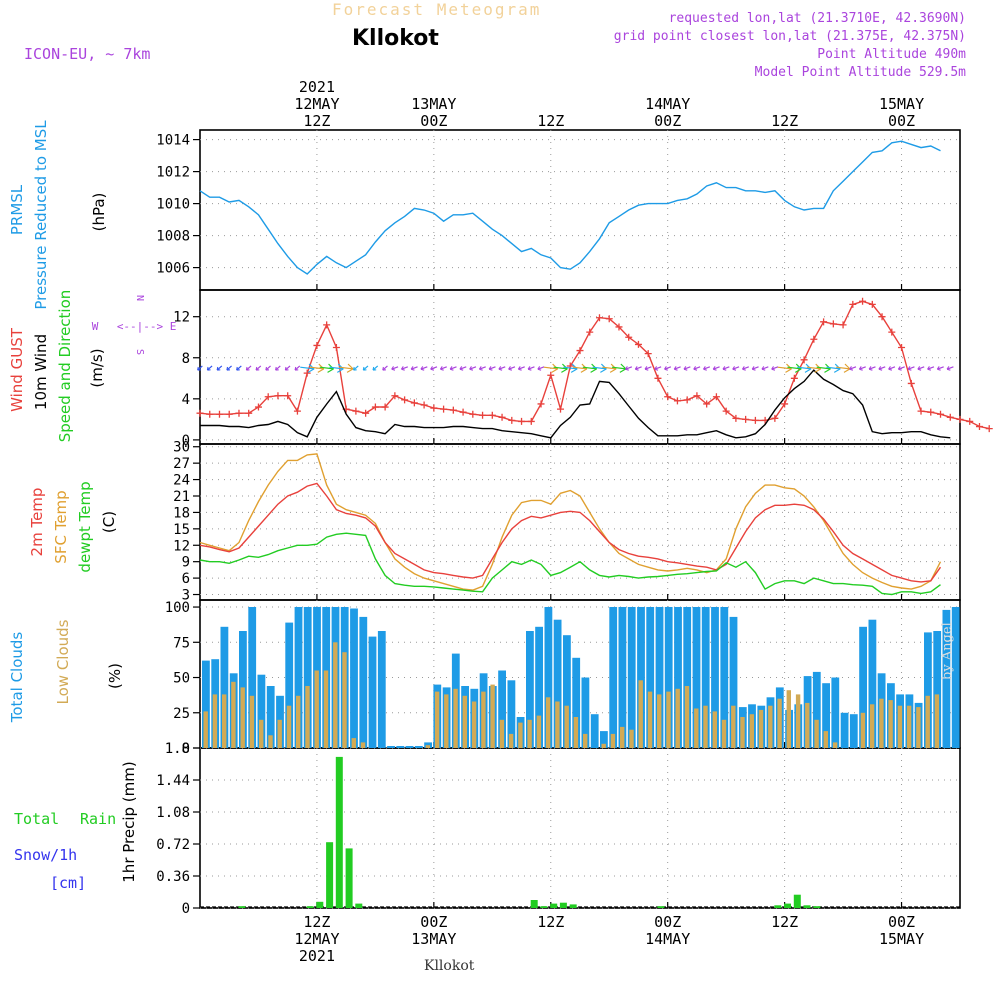 The height and width of the screenshot is (1000, 1000). Describe the element at coordinates (181, 497) in the screenshot. I see `y-tick-label-temperature: 21` at that location.